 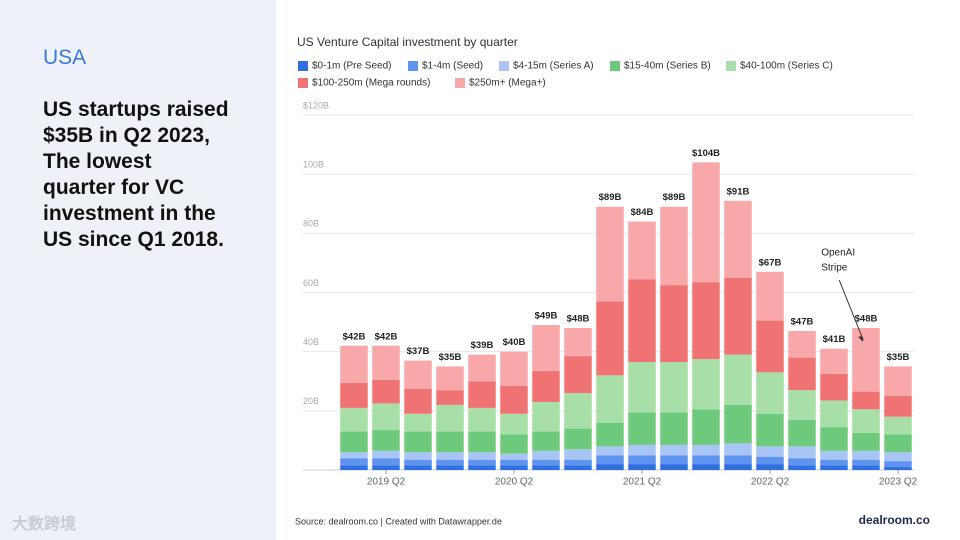 What do you see at coordinates (514, 342) in the screenshot?
I see `total-label: $40B` at bounding box center [514, 342].